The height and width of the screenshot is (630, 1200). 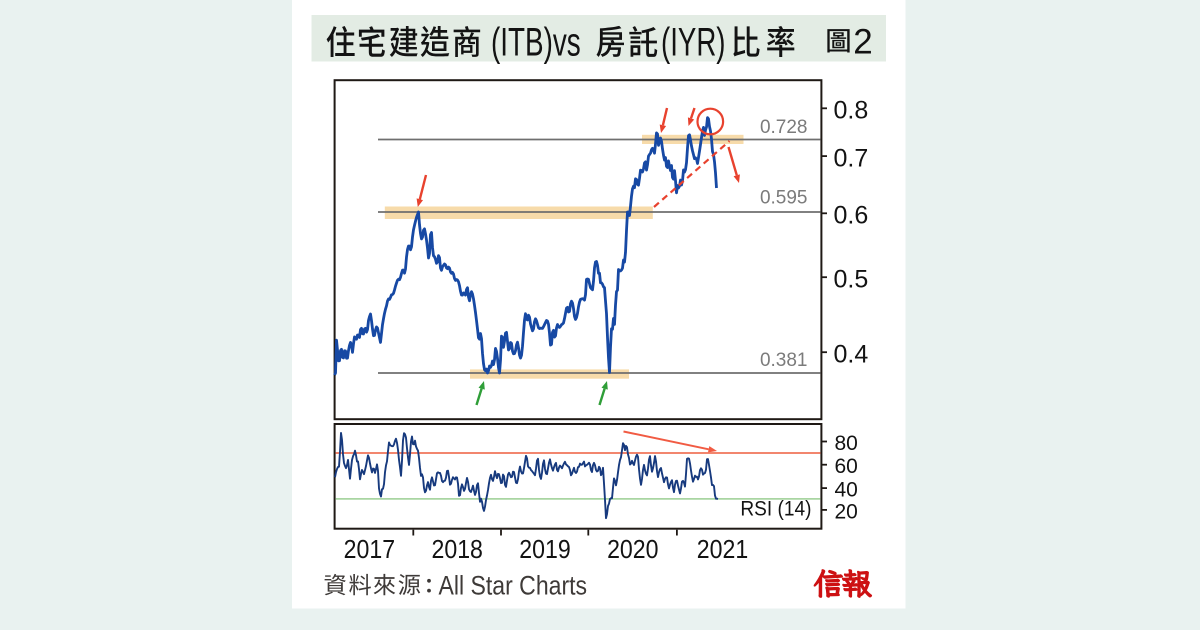 What do you see at coordinates (851, 355) in the screenshot?
I see `svg-text: 0.4` at bounding box center [851, 355].